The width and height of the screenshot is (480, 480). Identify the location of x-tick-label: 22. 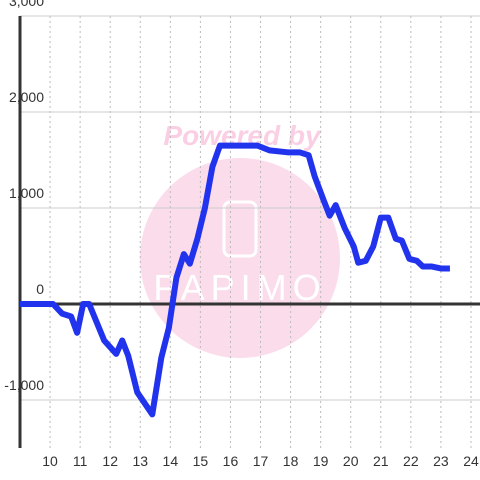
(411, 461).